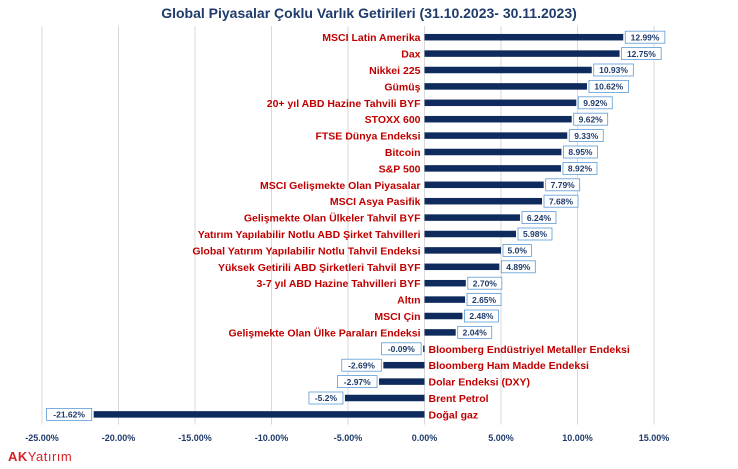 This screenshot has height=469, width=738. I want to click on data-label: 7.79%, so click(563, 185).